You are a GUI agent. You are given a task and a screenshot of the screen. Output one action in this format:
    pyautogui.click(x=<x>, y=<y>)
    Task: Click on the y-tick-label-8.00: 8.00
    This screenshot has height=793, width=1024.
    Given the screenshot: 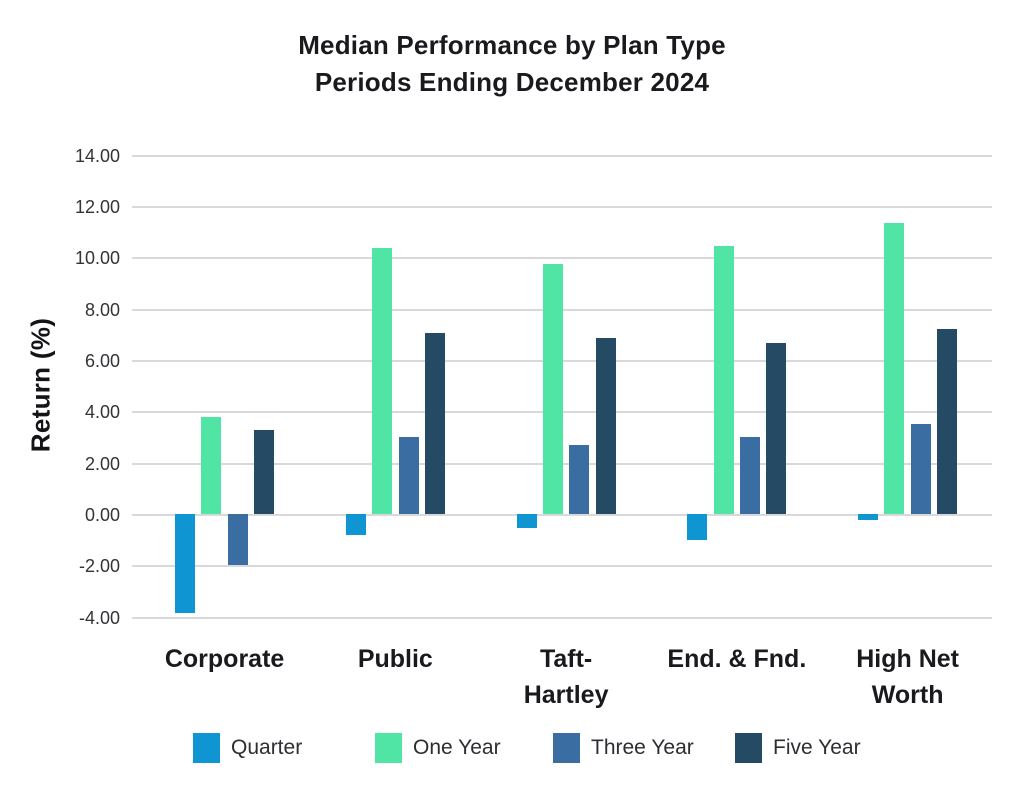 What is the action you would take?
    pyautogui.click(x=102, y=309)
    